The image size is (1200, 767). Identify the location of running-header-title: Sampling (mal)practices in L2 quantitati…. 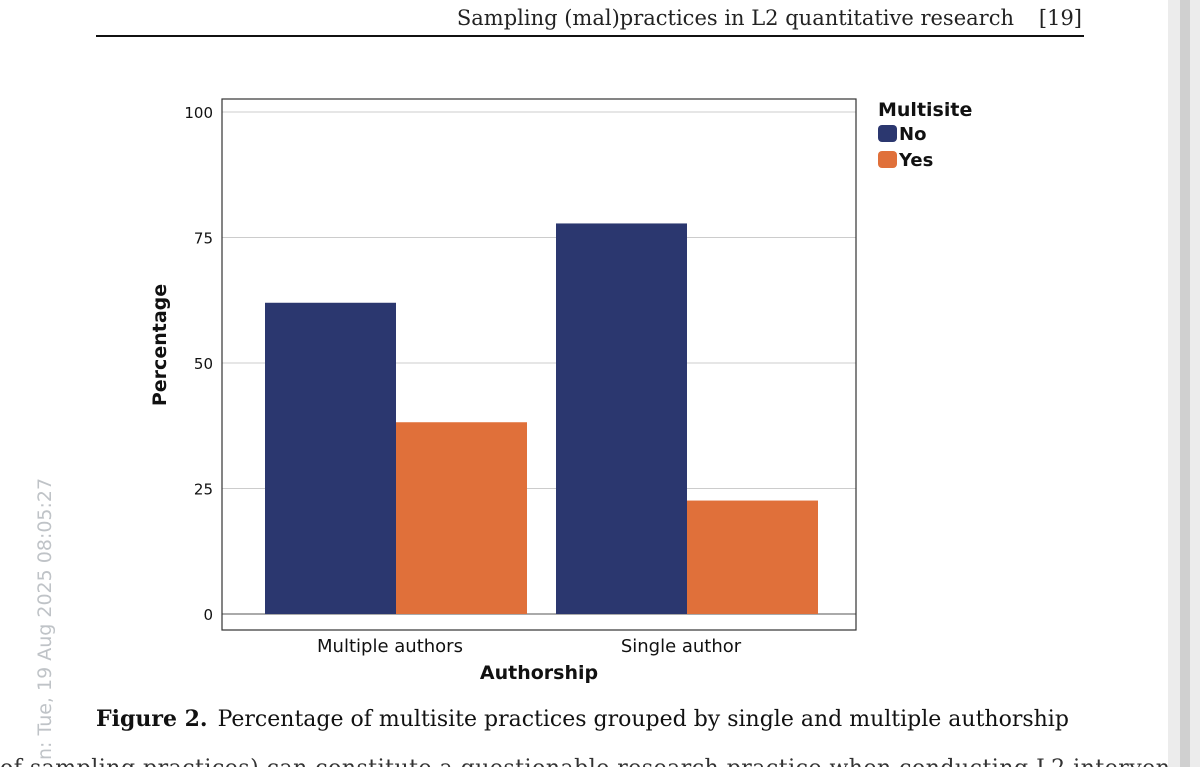
(735, 18).